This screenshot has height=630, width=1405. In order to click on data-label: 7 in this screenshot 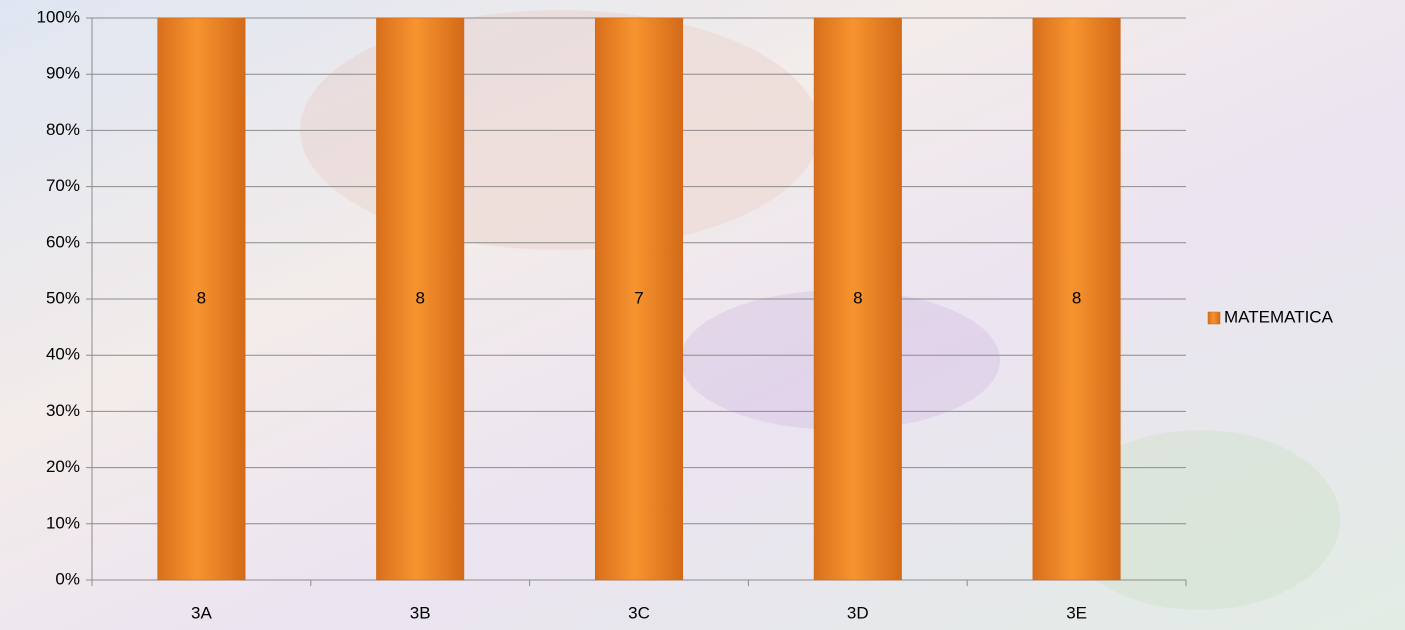, I will do `click(638, 297)`.